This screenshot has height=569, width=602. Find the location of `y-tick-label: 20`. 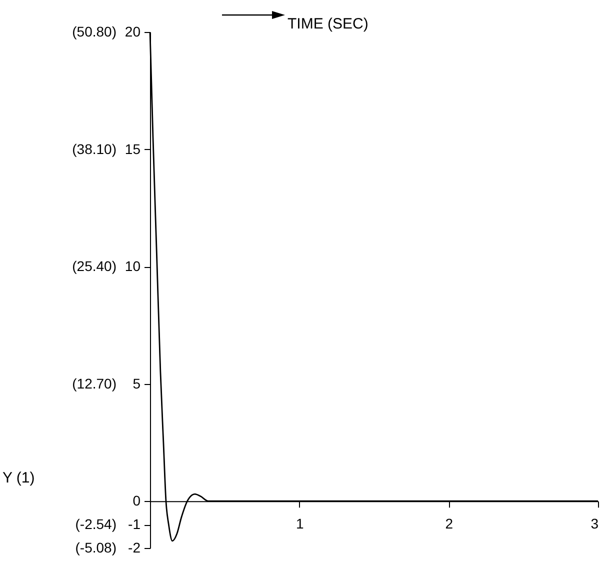

y-tick-label: 20 is located at coordinates (132, 32).